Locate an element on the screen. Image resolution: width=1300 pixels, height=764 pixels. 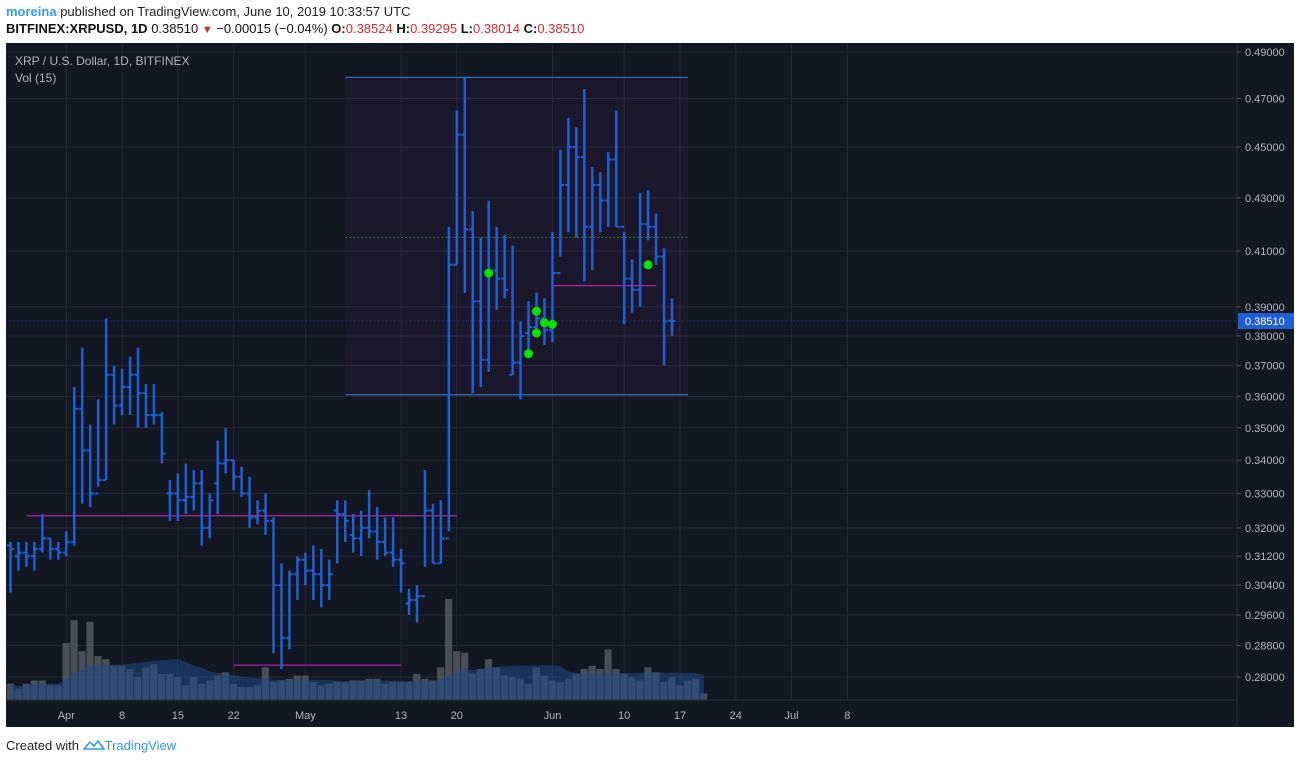
tradingview-logo-icon is located at coordinates (93, 744).